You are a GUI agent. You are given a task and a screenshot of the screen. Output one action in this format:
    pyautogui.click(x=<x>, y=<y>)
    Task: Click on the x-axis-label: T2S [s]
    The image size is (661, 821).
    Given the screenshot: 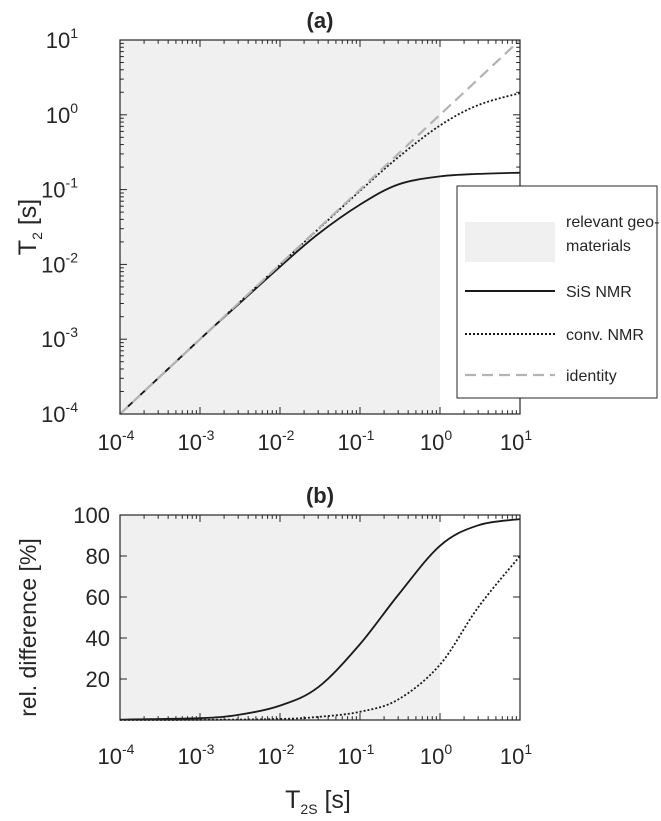 What is the action you would take?
    pyautogui.click(x=318, y=801)
    